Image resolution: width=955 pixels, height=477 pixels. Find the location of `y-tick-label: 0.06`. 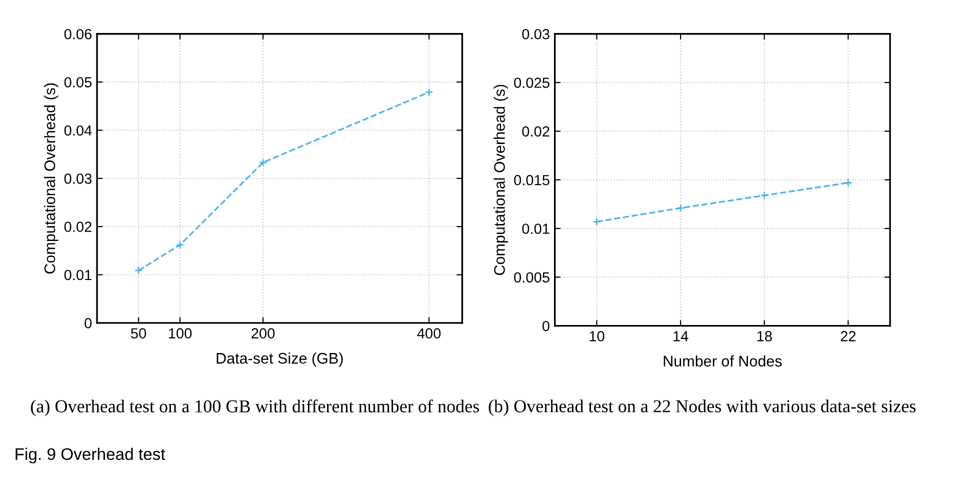

y-tick-label: 0.06 is located at coordinates (78, 34).